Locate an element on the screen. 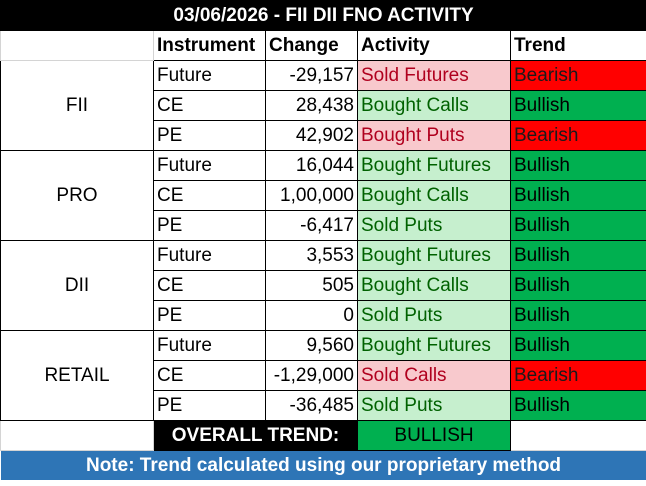 The height and width of the screenshot is (486, 646). header-trend: Trend is located at coordinates (577, 45).